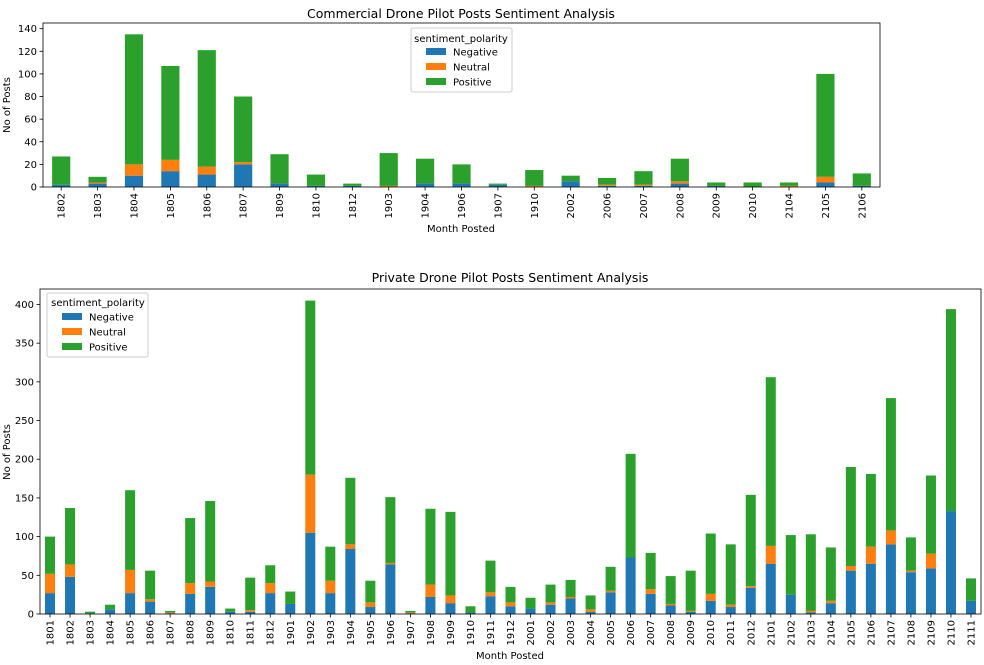  What do you see at coordinates (643, 185) in the screenshot?
I see `bar-neutral-2007` at bounding box center [643, 185].